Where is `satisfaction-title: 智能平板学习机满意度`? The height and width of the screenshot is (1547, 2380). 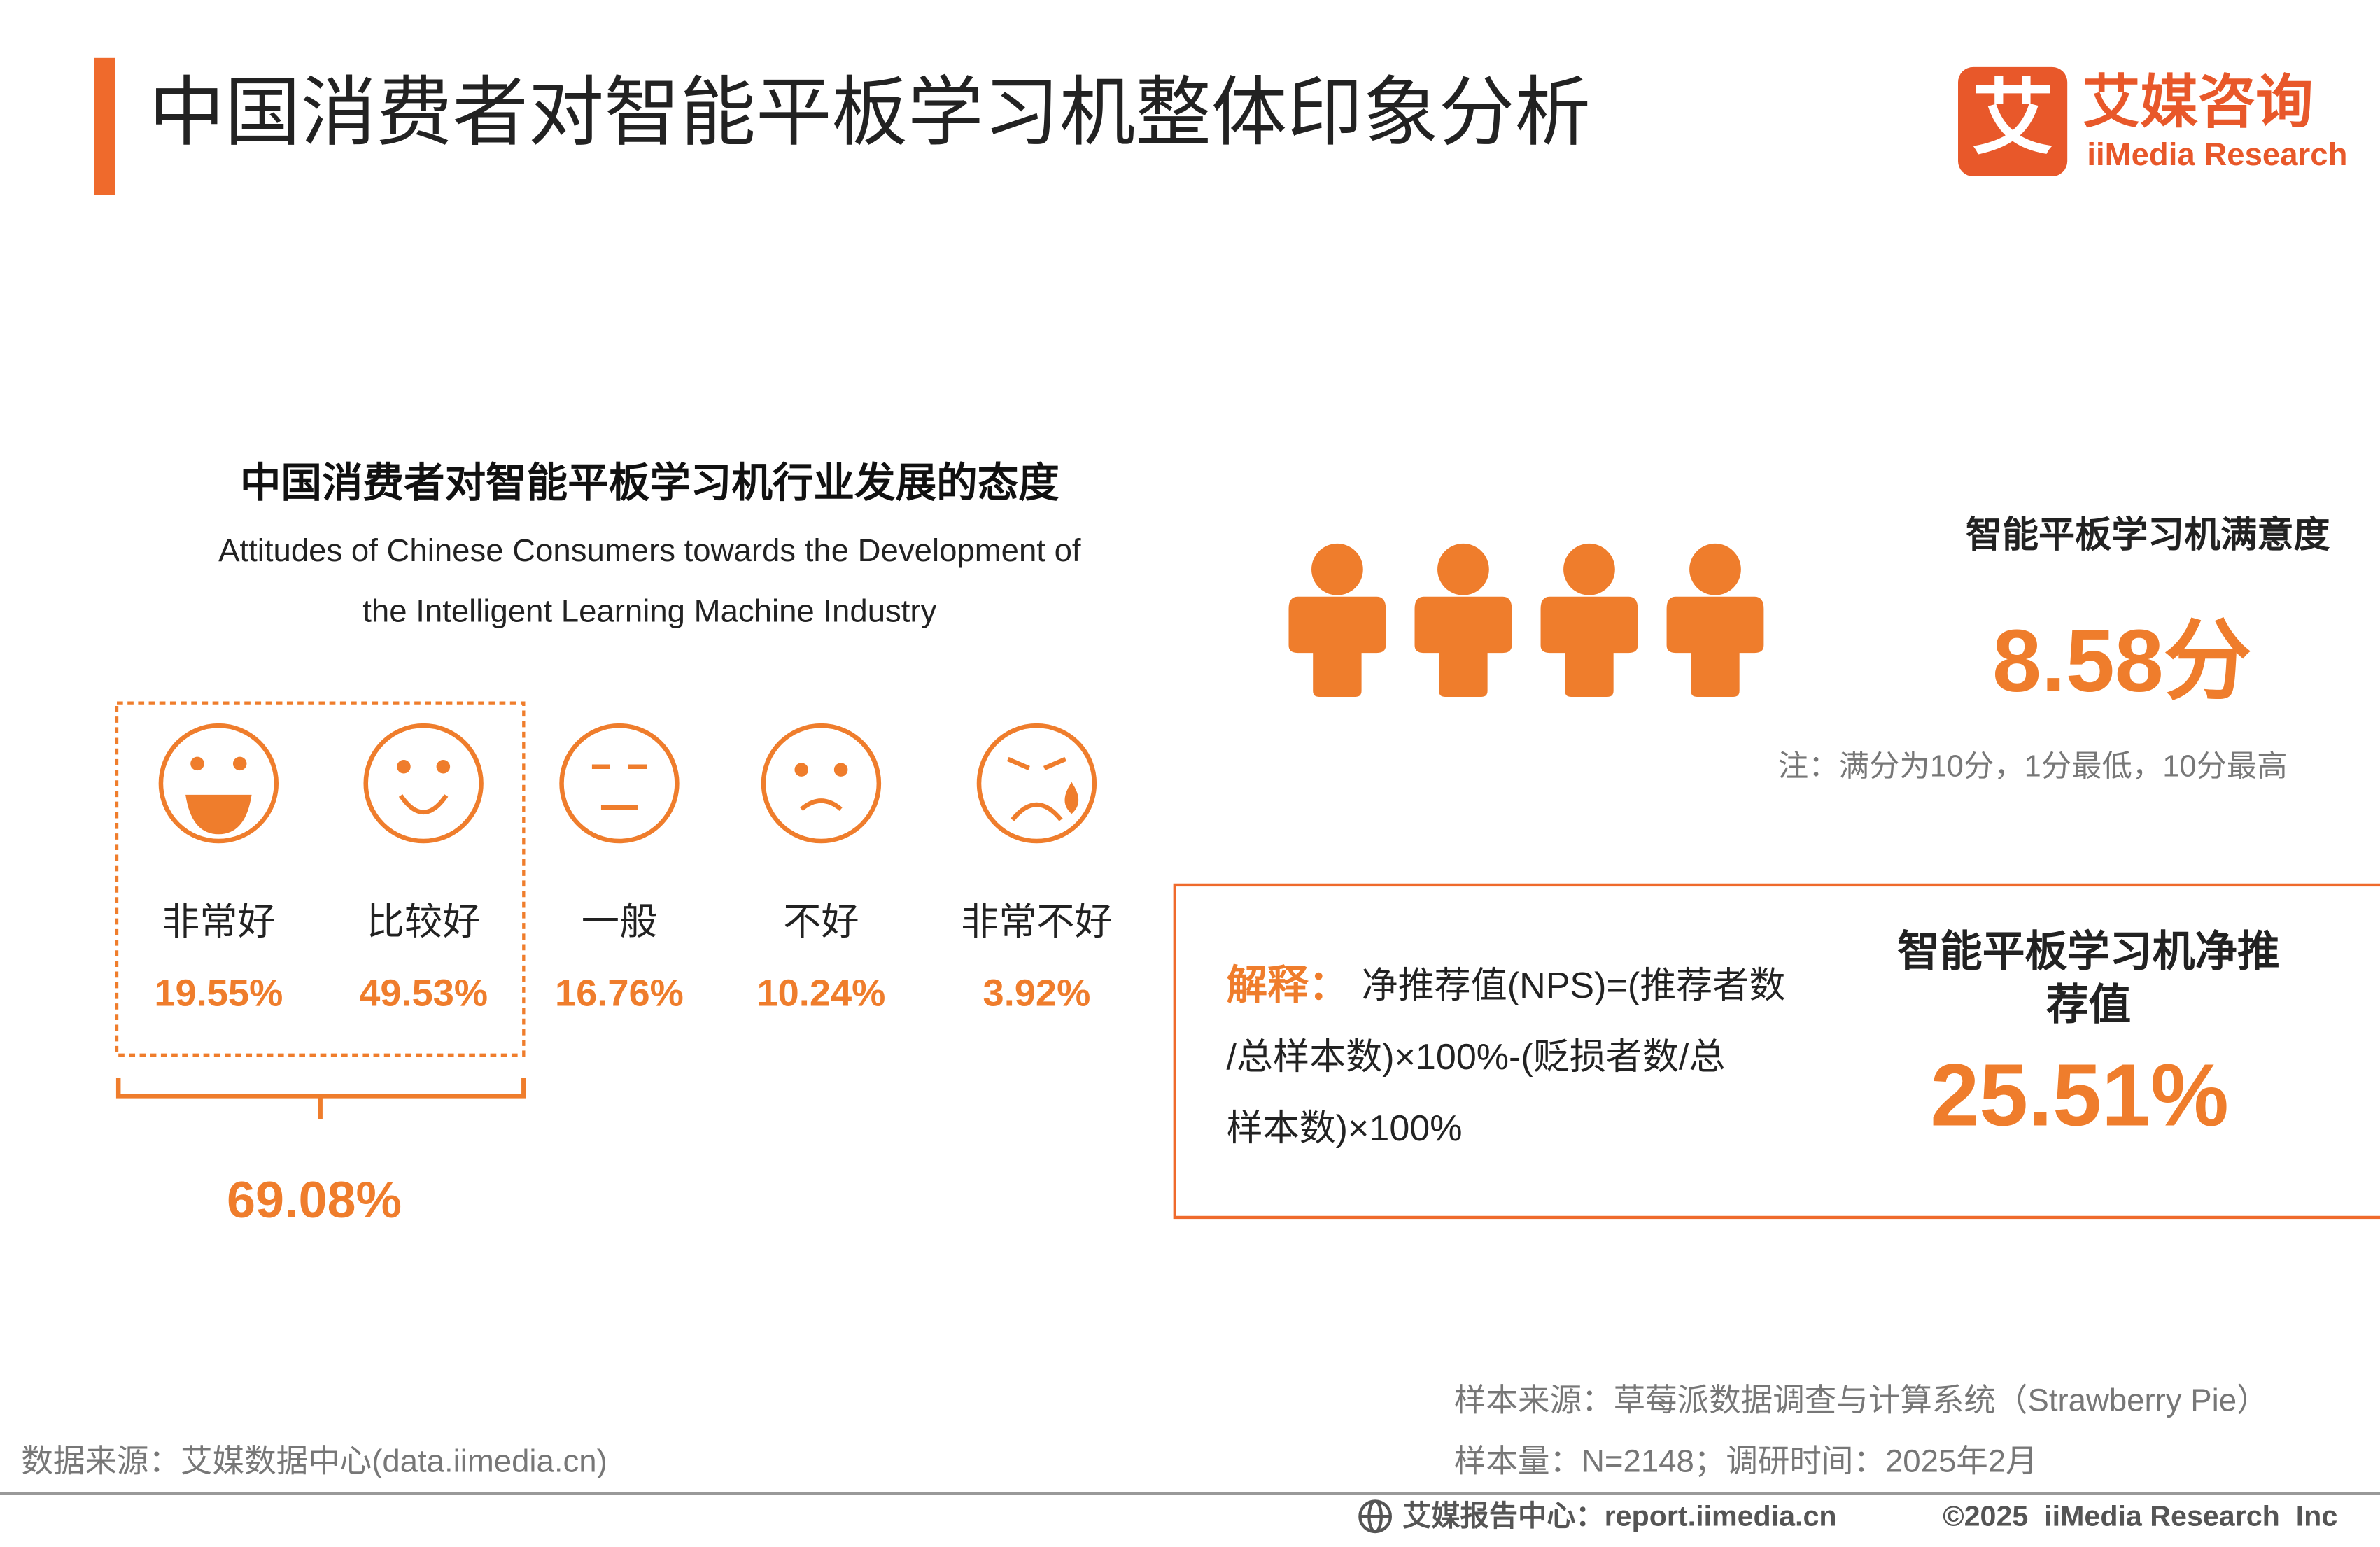
satisfaction-title: 智能平板学习机满意度 is located at coordinates (2148, 535).